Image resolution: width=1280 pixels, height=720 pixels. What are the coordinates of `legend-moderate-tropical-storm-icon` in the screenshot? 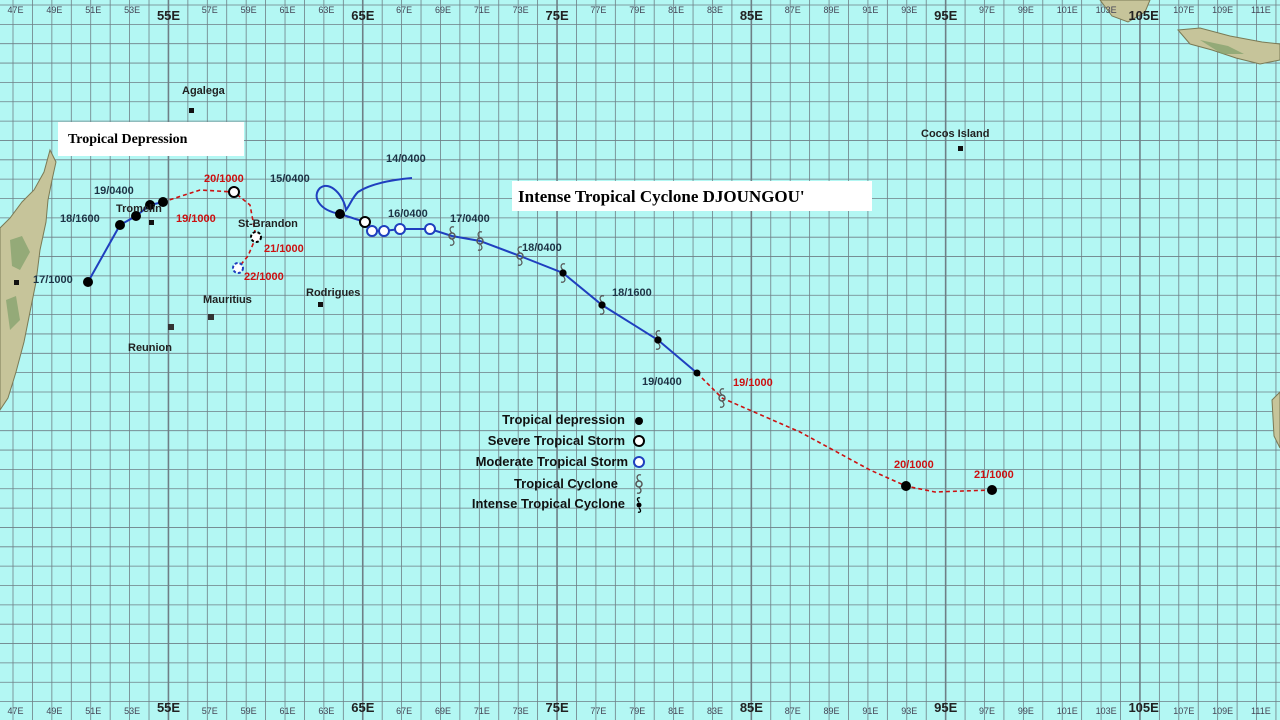 It's located at (639, 462).